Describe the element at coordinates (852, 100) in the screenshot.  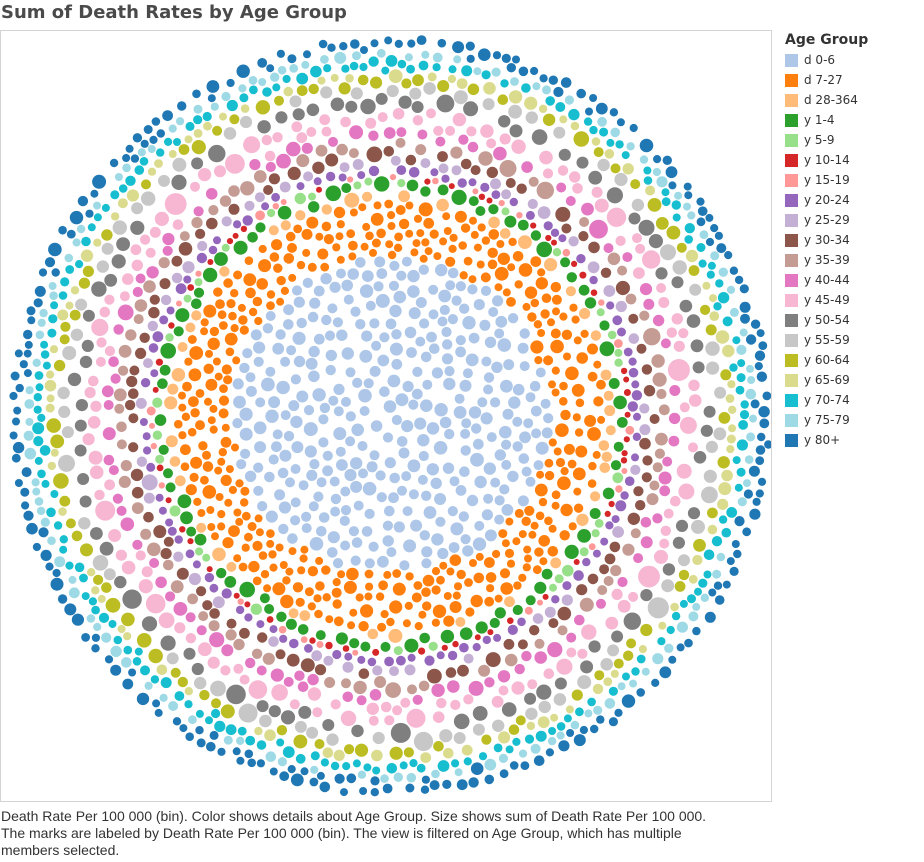
I see `legend-item: d 28-364` at that location.